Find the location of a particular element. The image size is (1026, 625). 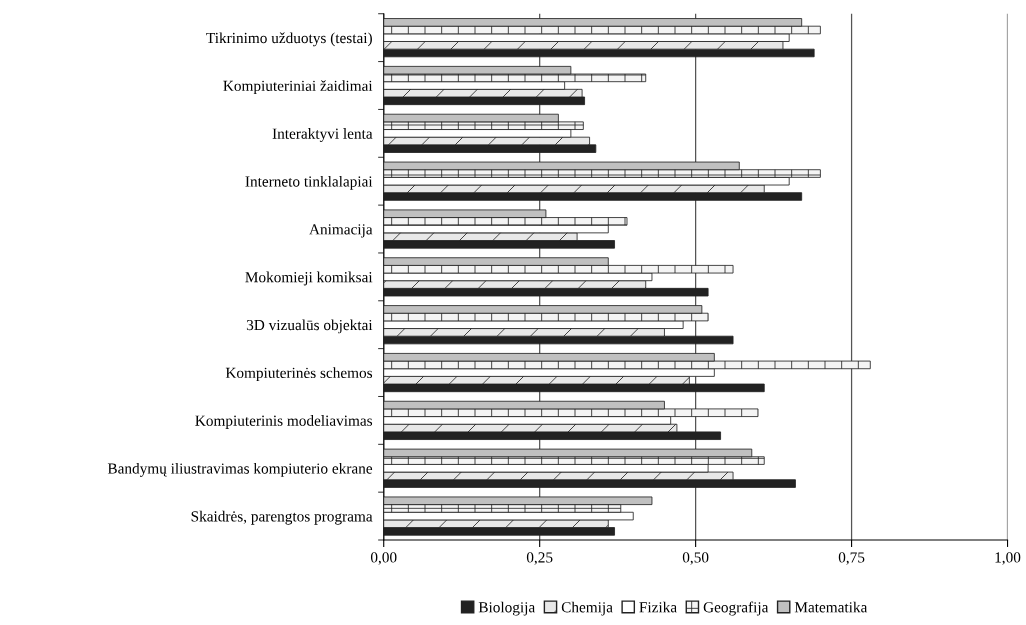

y-tick-label: 3D vizualūs objektai is located at coordinates (309, 326).